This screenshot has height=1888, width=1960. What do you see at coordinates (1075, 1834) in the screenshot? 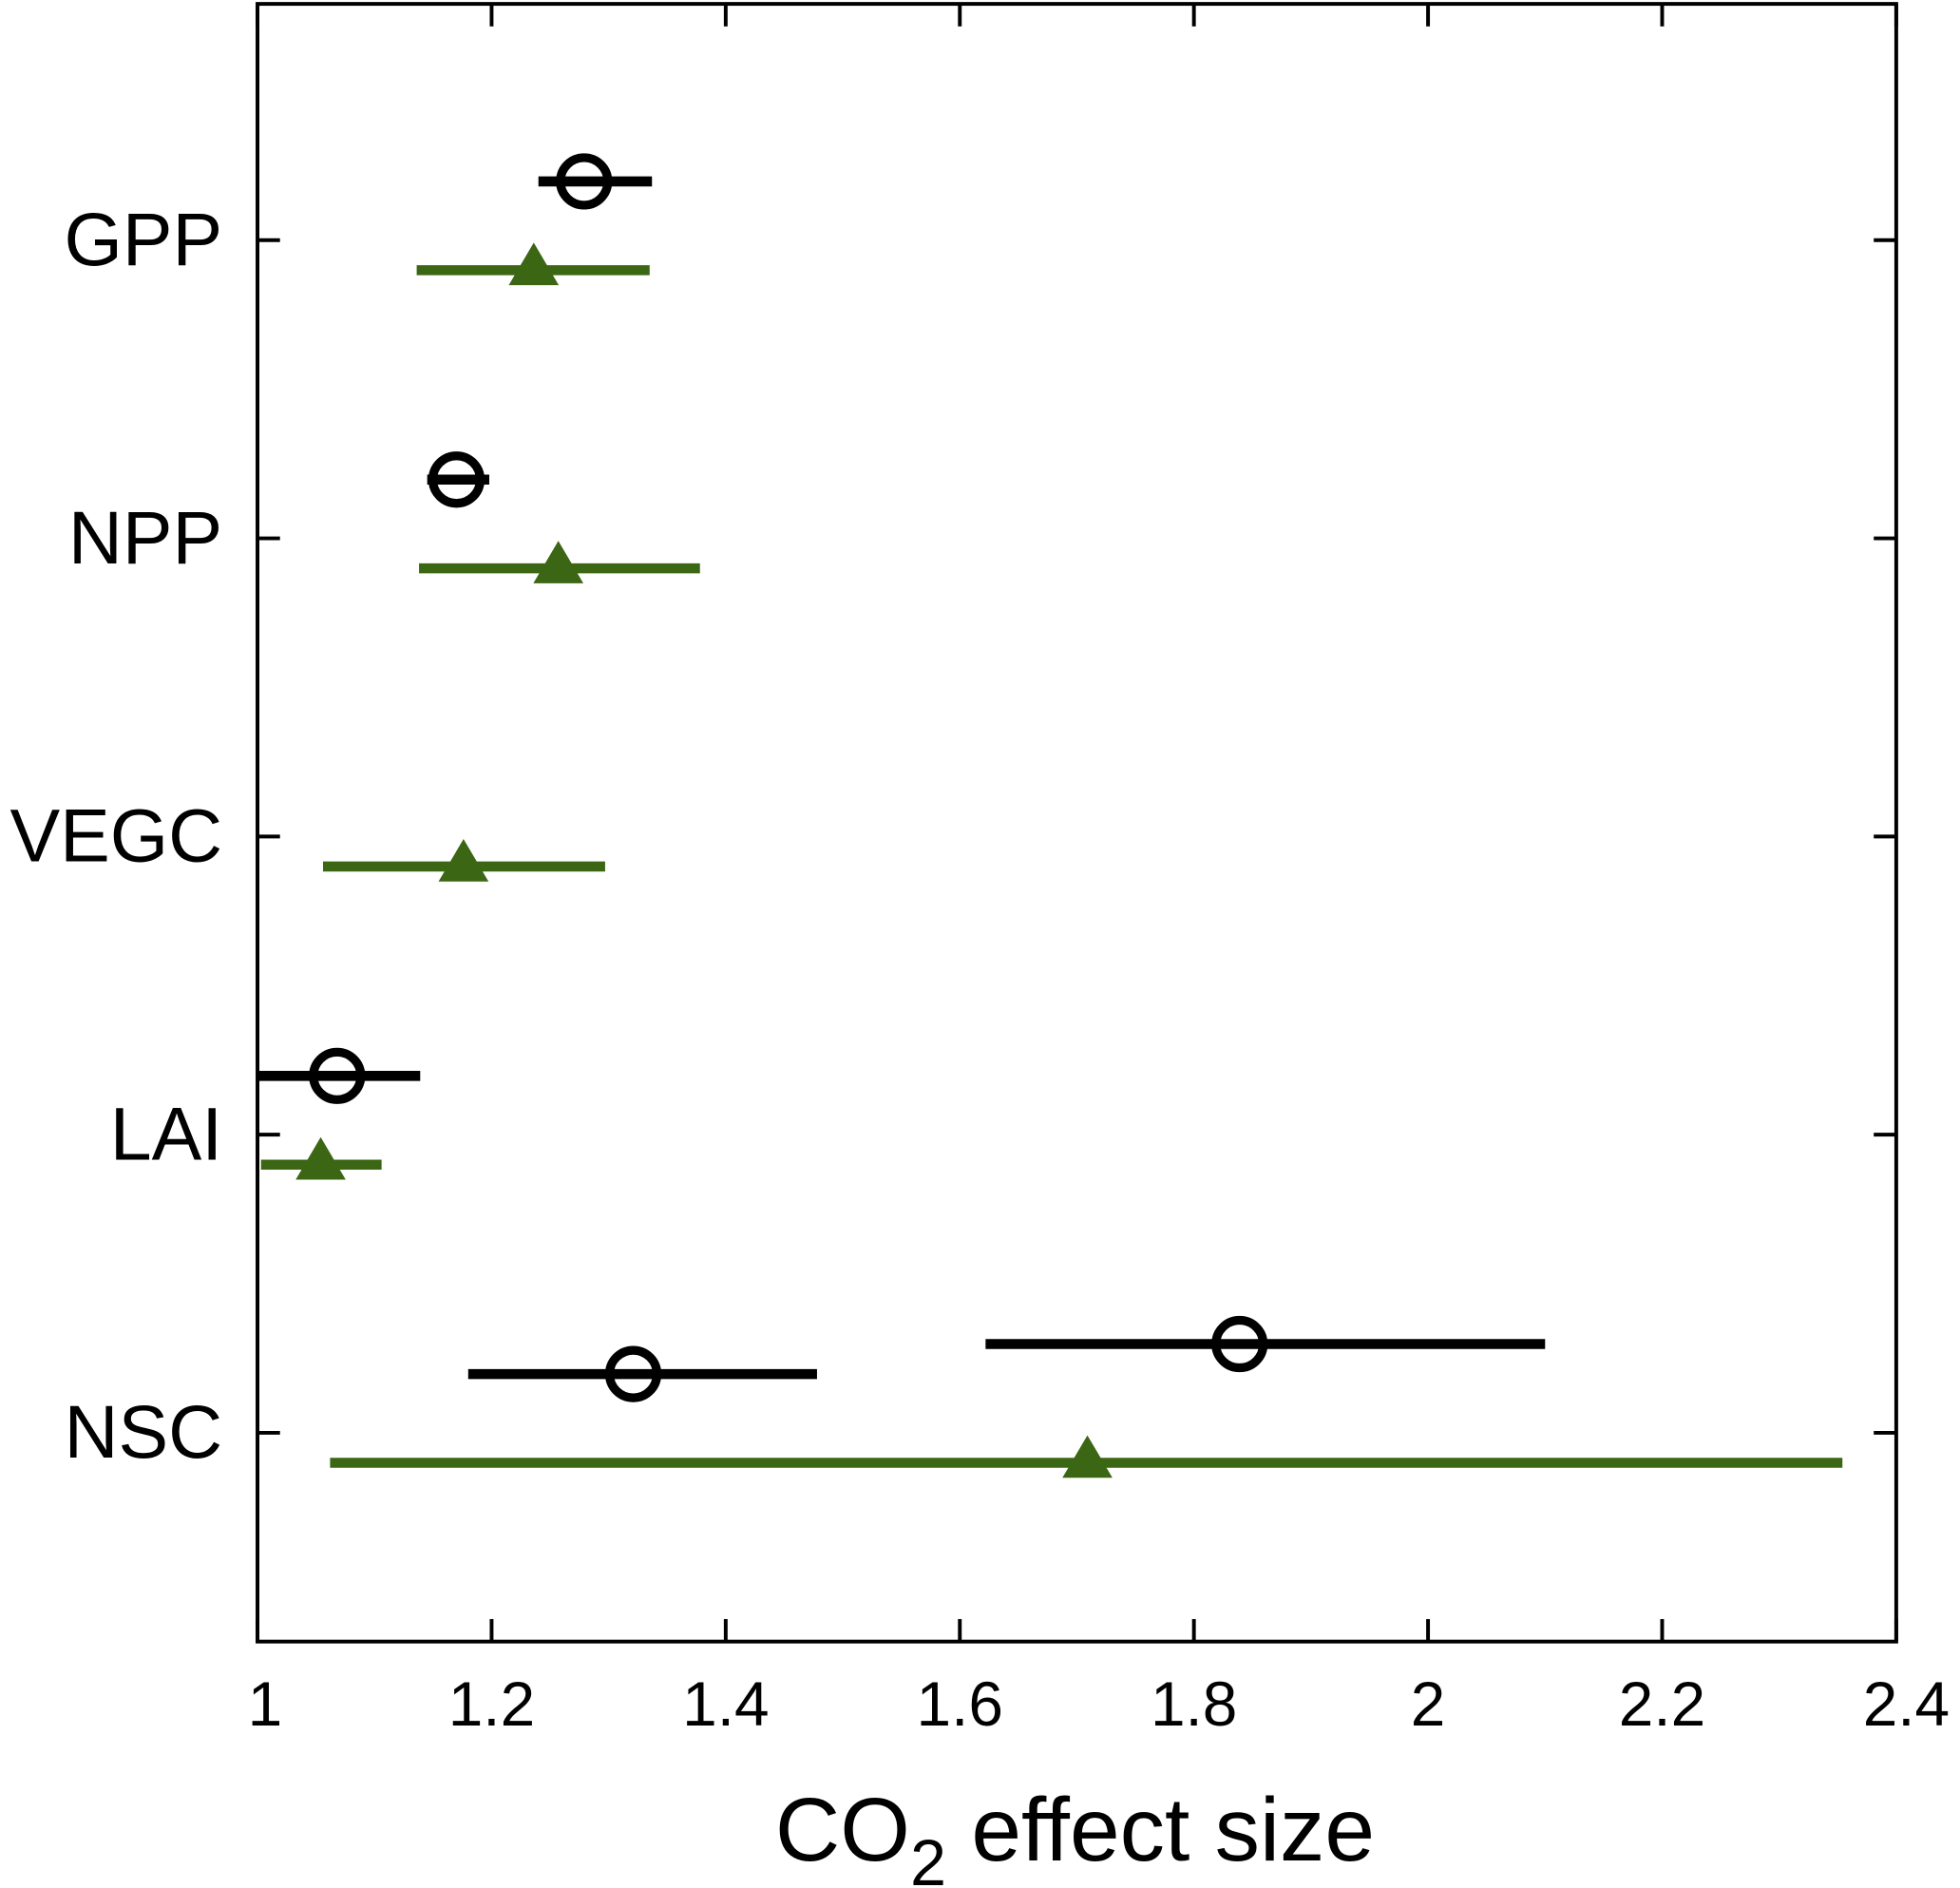
I see `x-axis-label: CO2 effect size` at bounding box center [1075, 1834].